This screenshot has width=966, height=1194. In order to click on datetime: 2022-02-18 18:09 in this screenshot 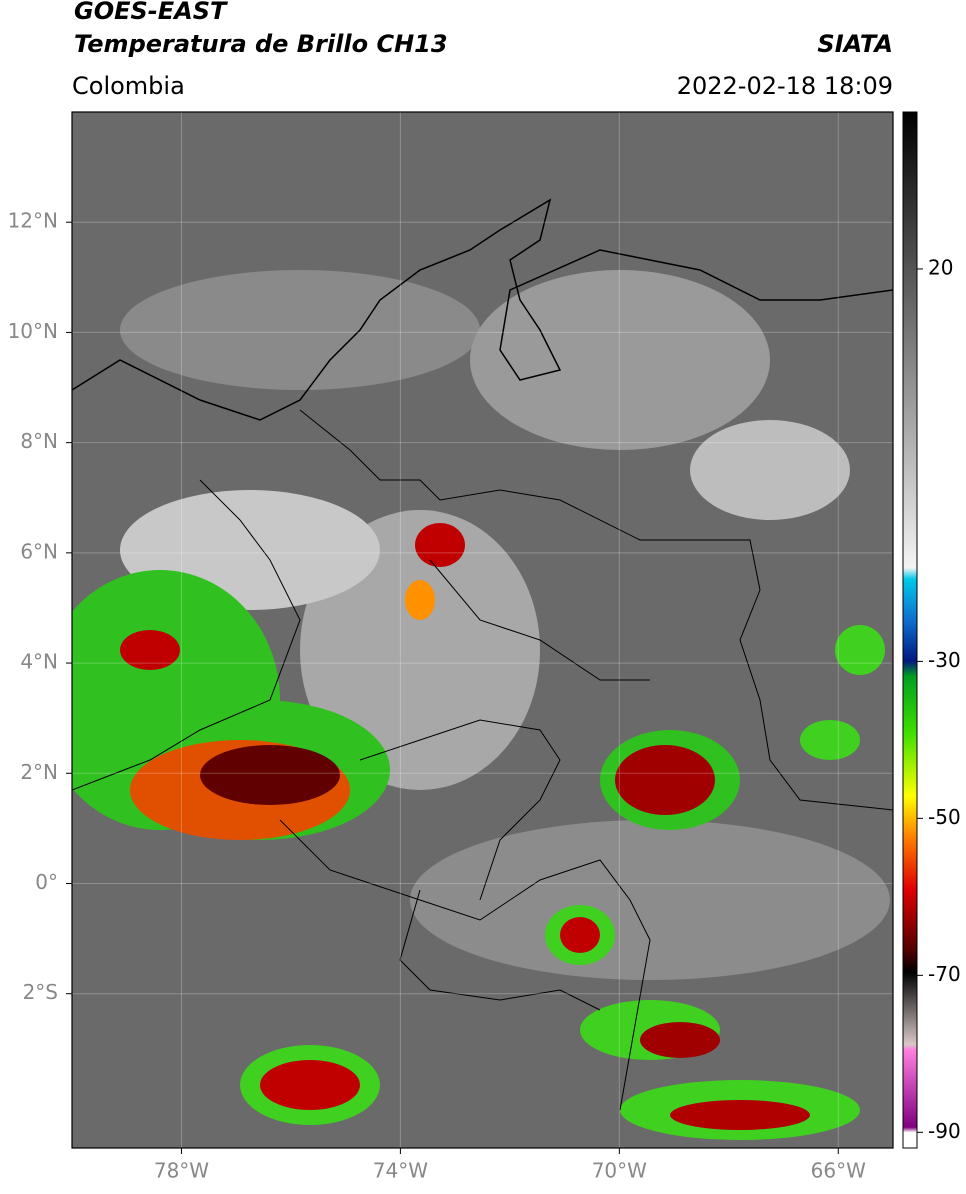, I will do `click(785, 86)`.